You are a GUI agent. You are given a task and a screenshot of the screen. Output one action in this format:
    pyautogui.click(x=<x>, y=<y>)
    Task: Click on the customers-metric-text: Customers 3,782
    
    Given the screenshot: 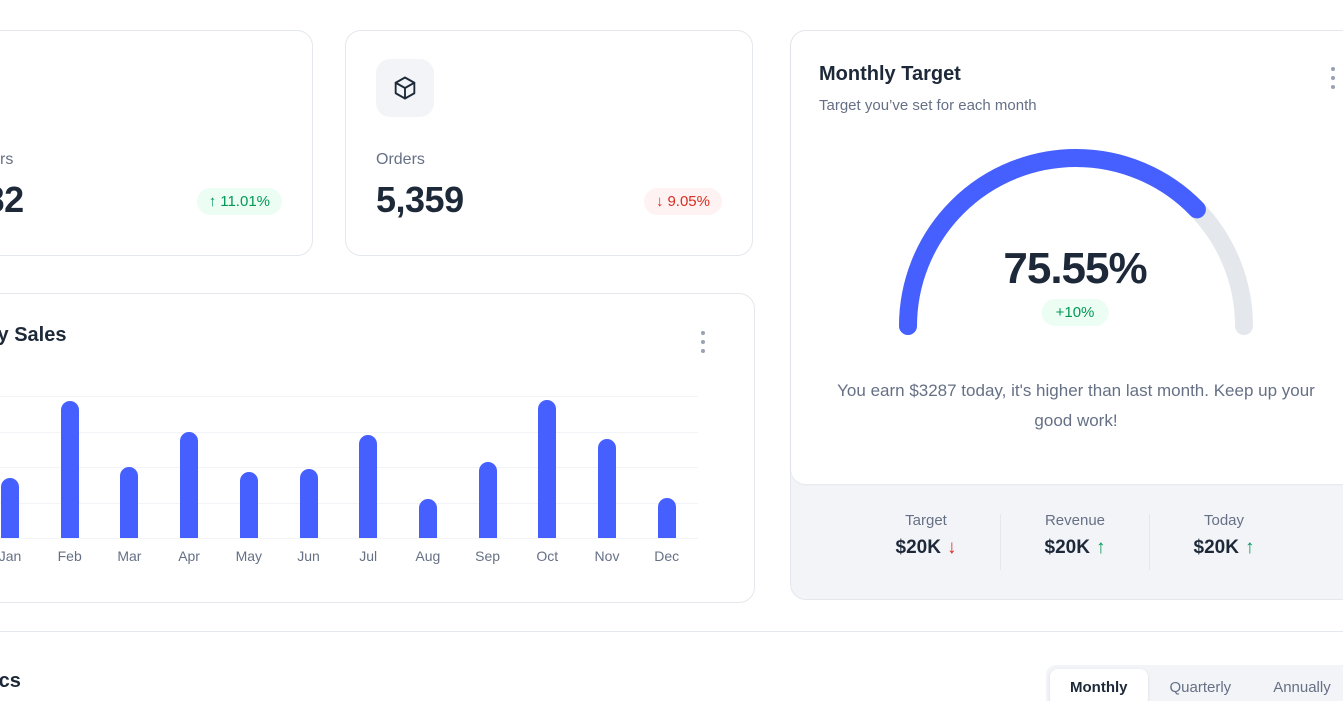 What is the action you would take?
    pyautogui.click(x=12, y=186)
    